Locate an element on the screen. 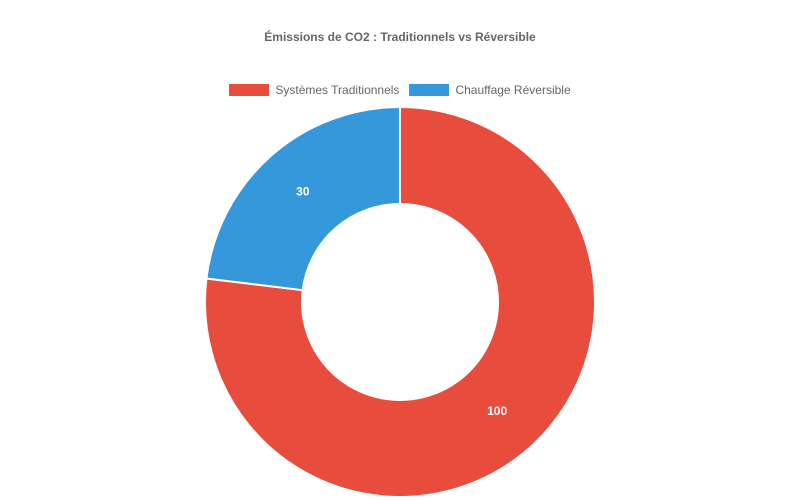 The image size is (800, 500). data-label-reversible: 30 is located at coordinates (303, 192).